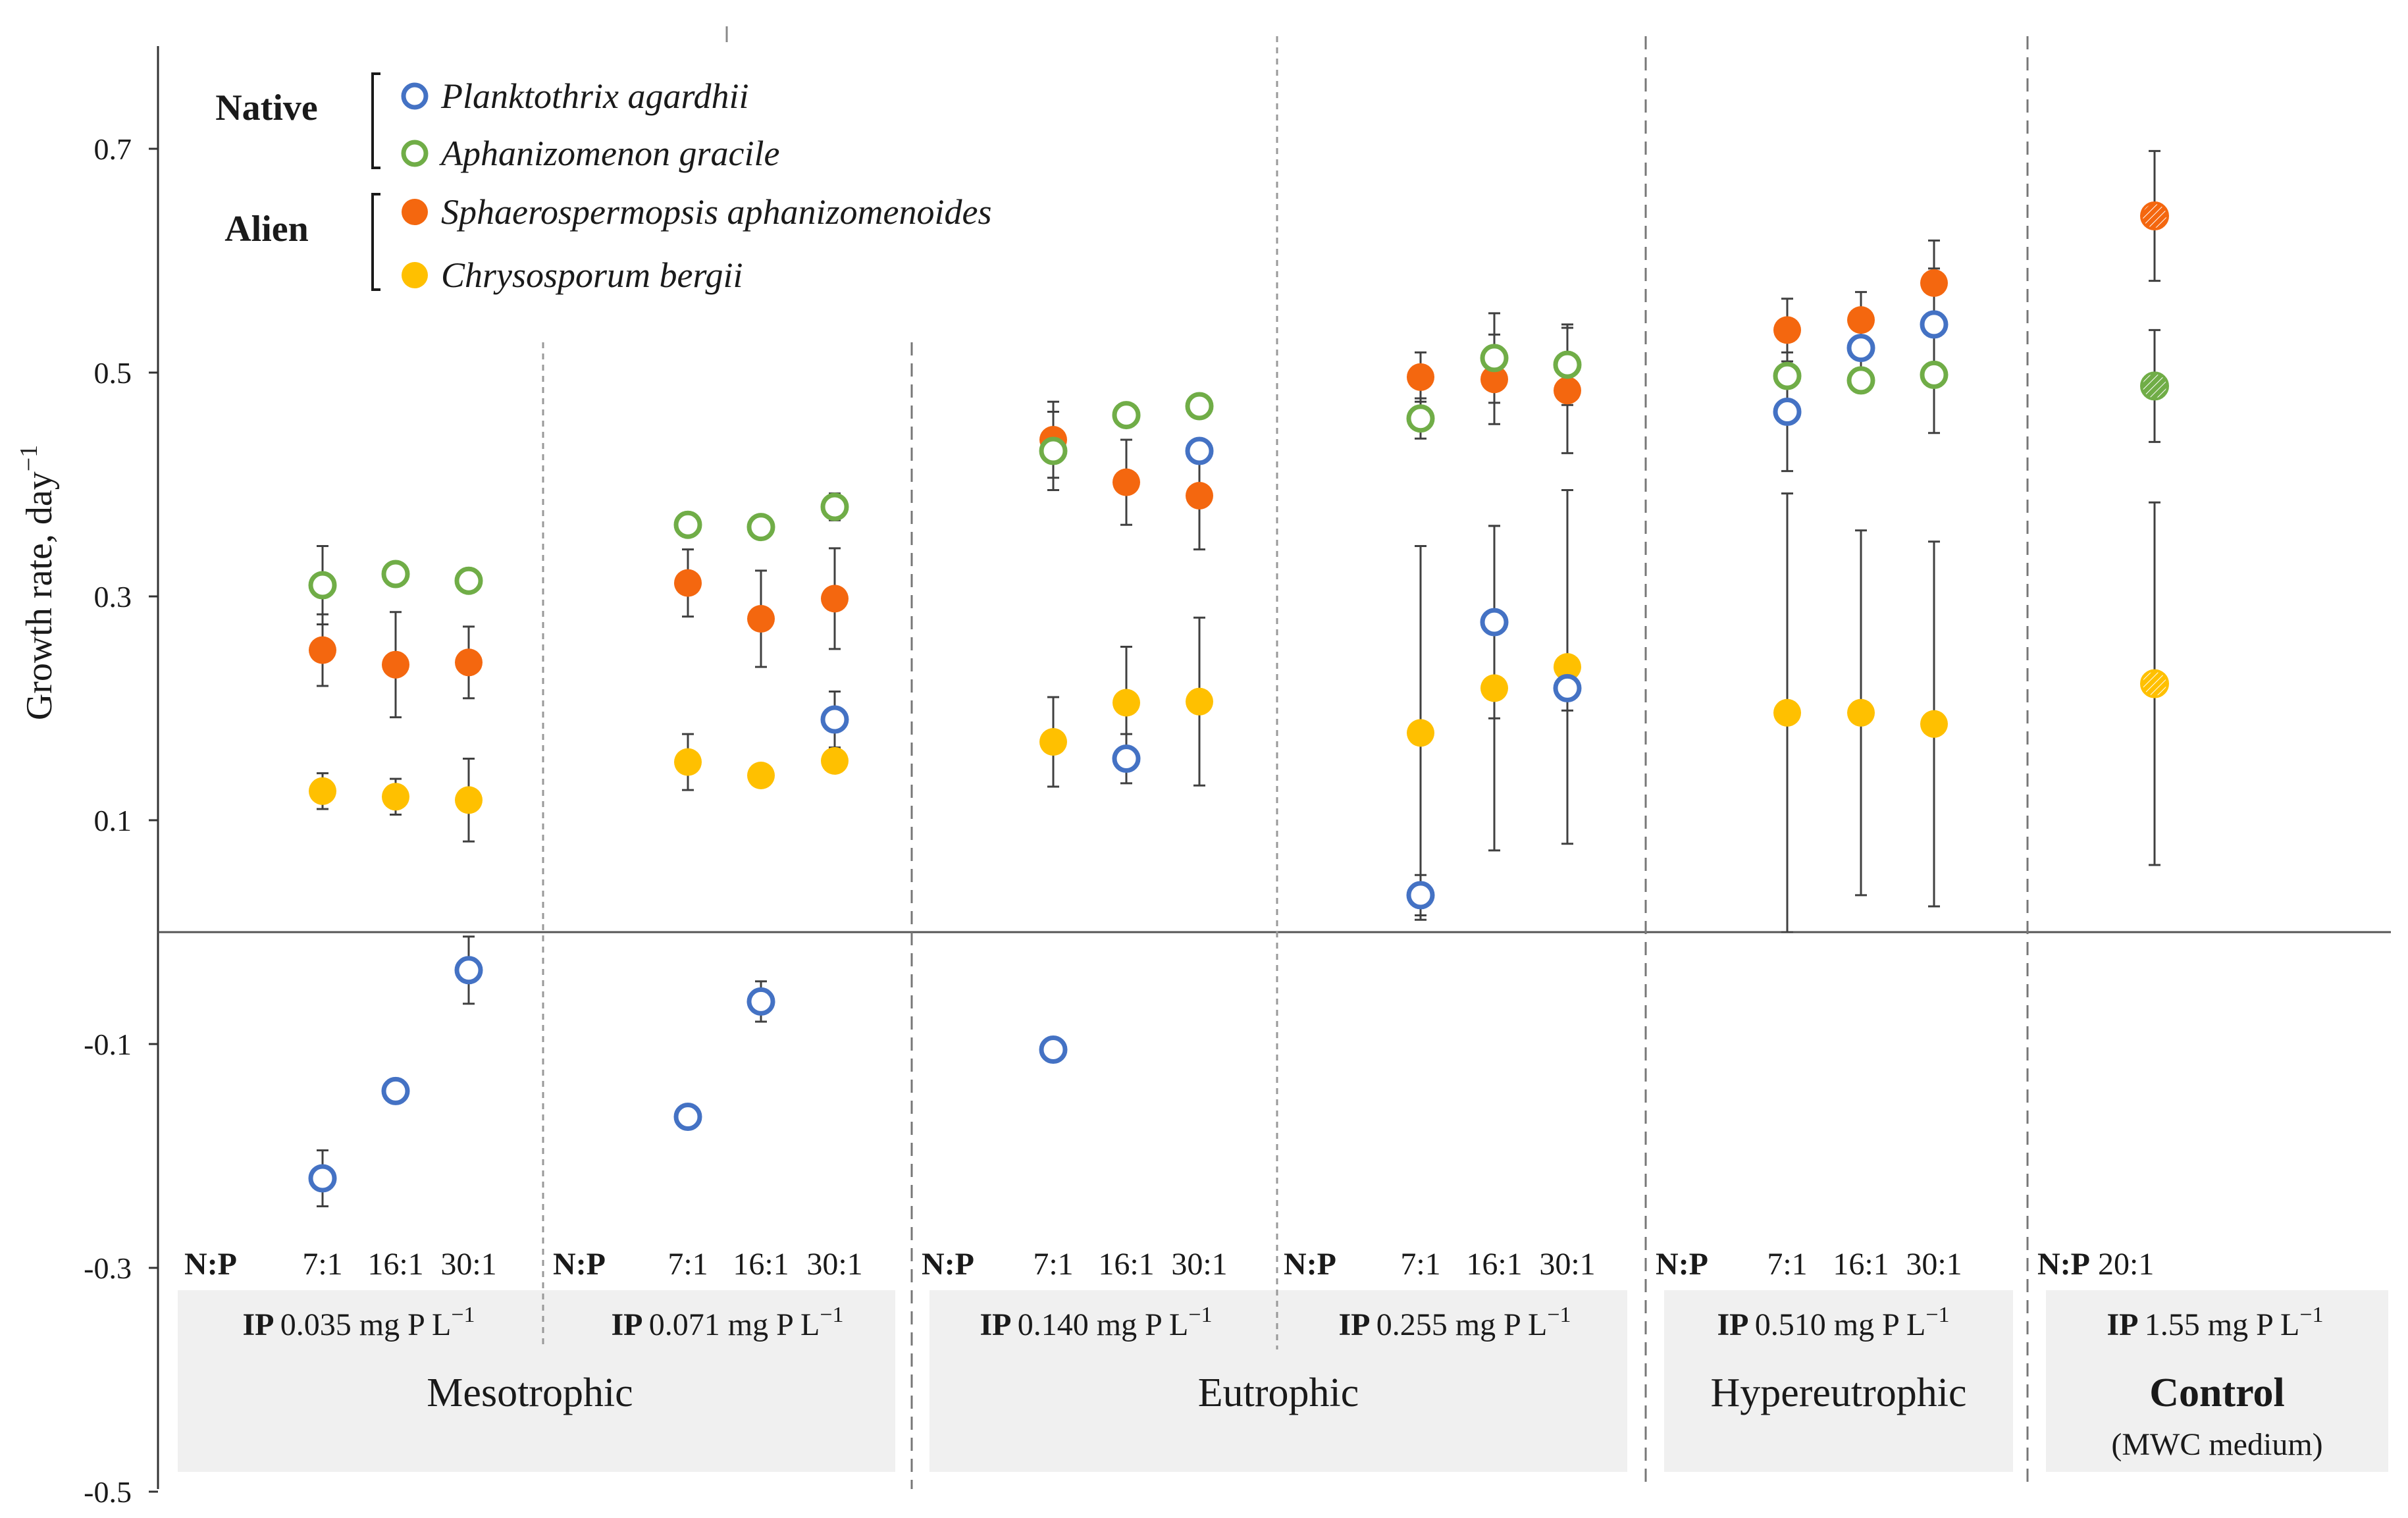 The image size is (2408, 1518). I want to click on y-tick-label: -0.3, so click(108, 1268).